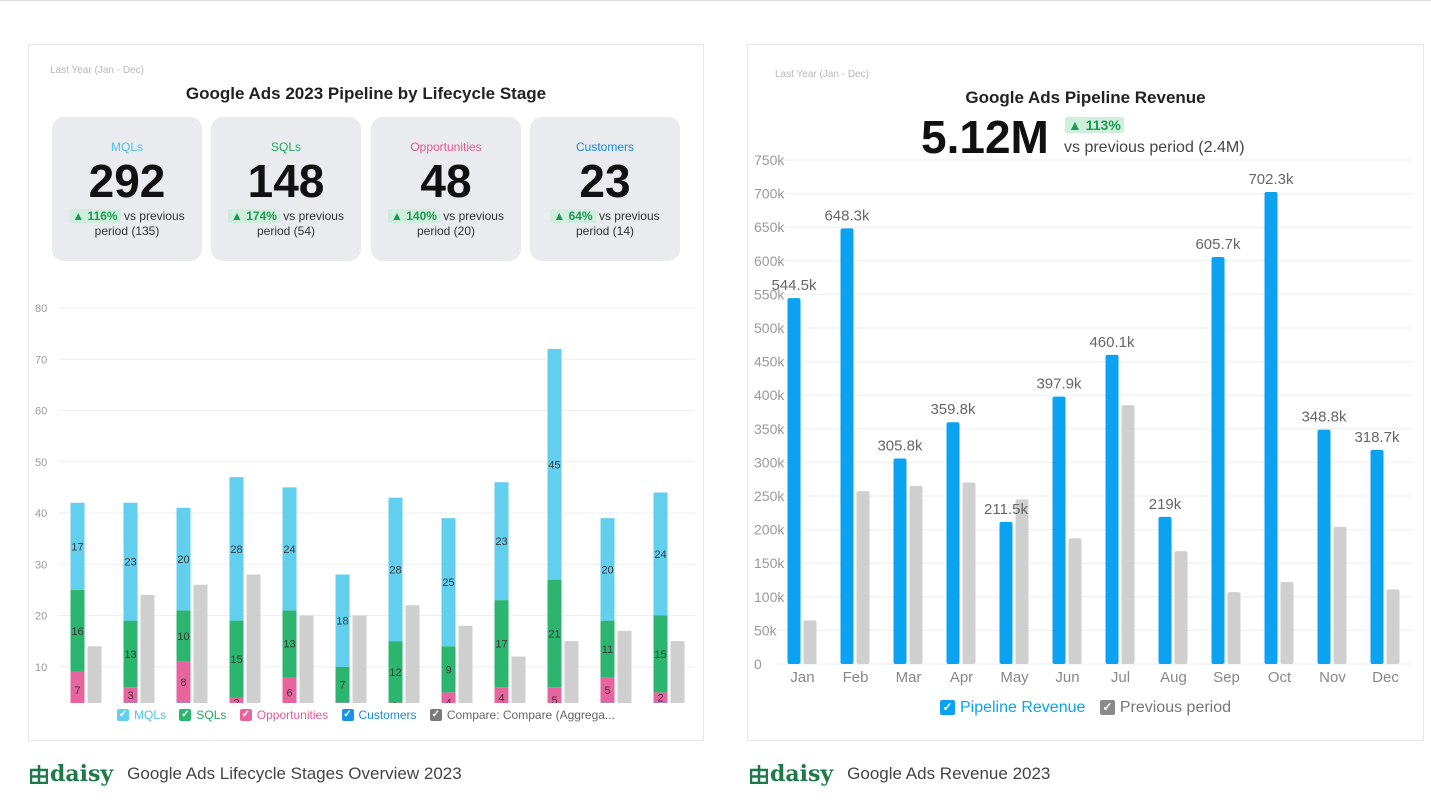 This screenshot has height=803, width=1431. I want to click on legend-item-opportunities: ✓ Opportunities, so click(284, 715).